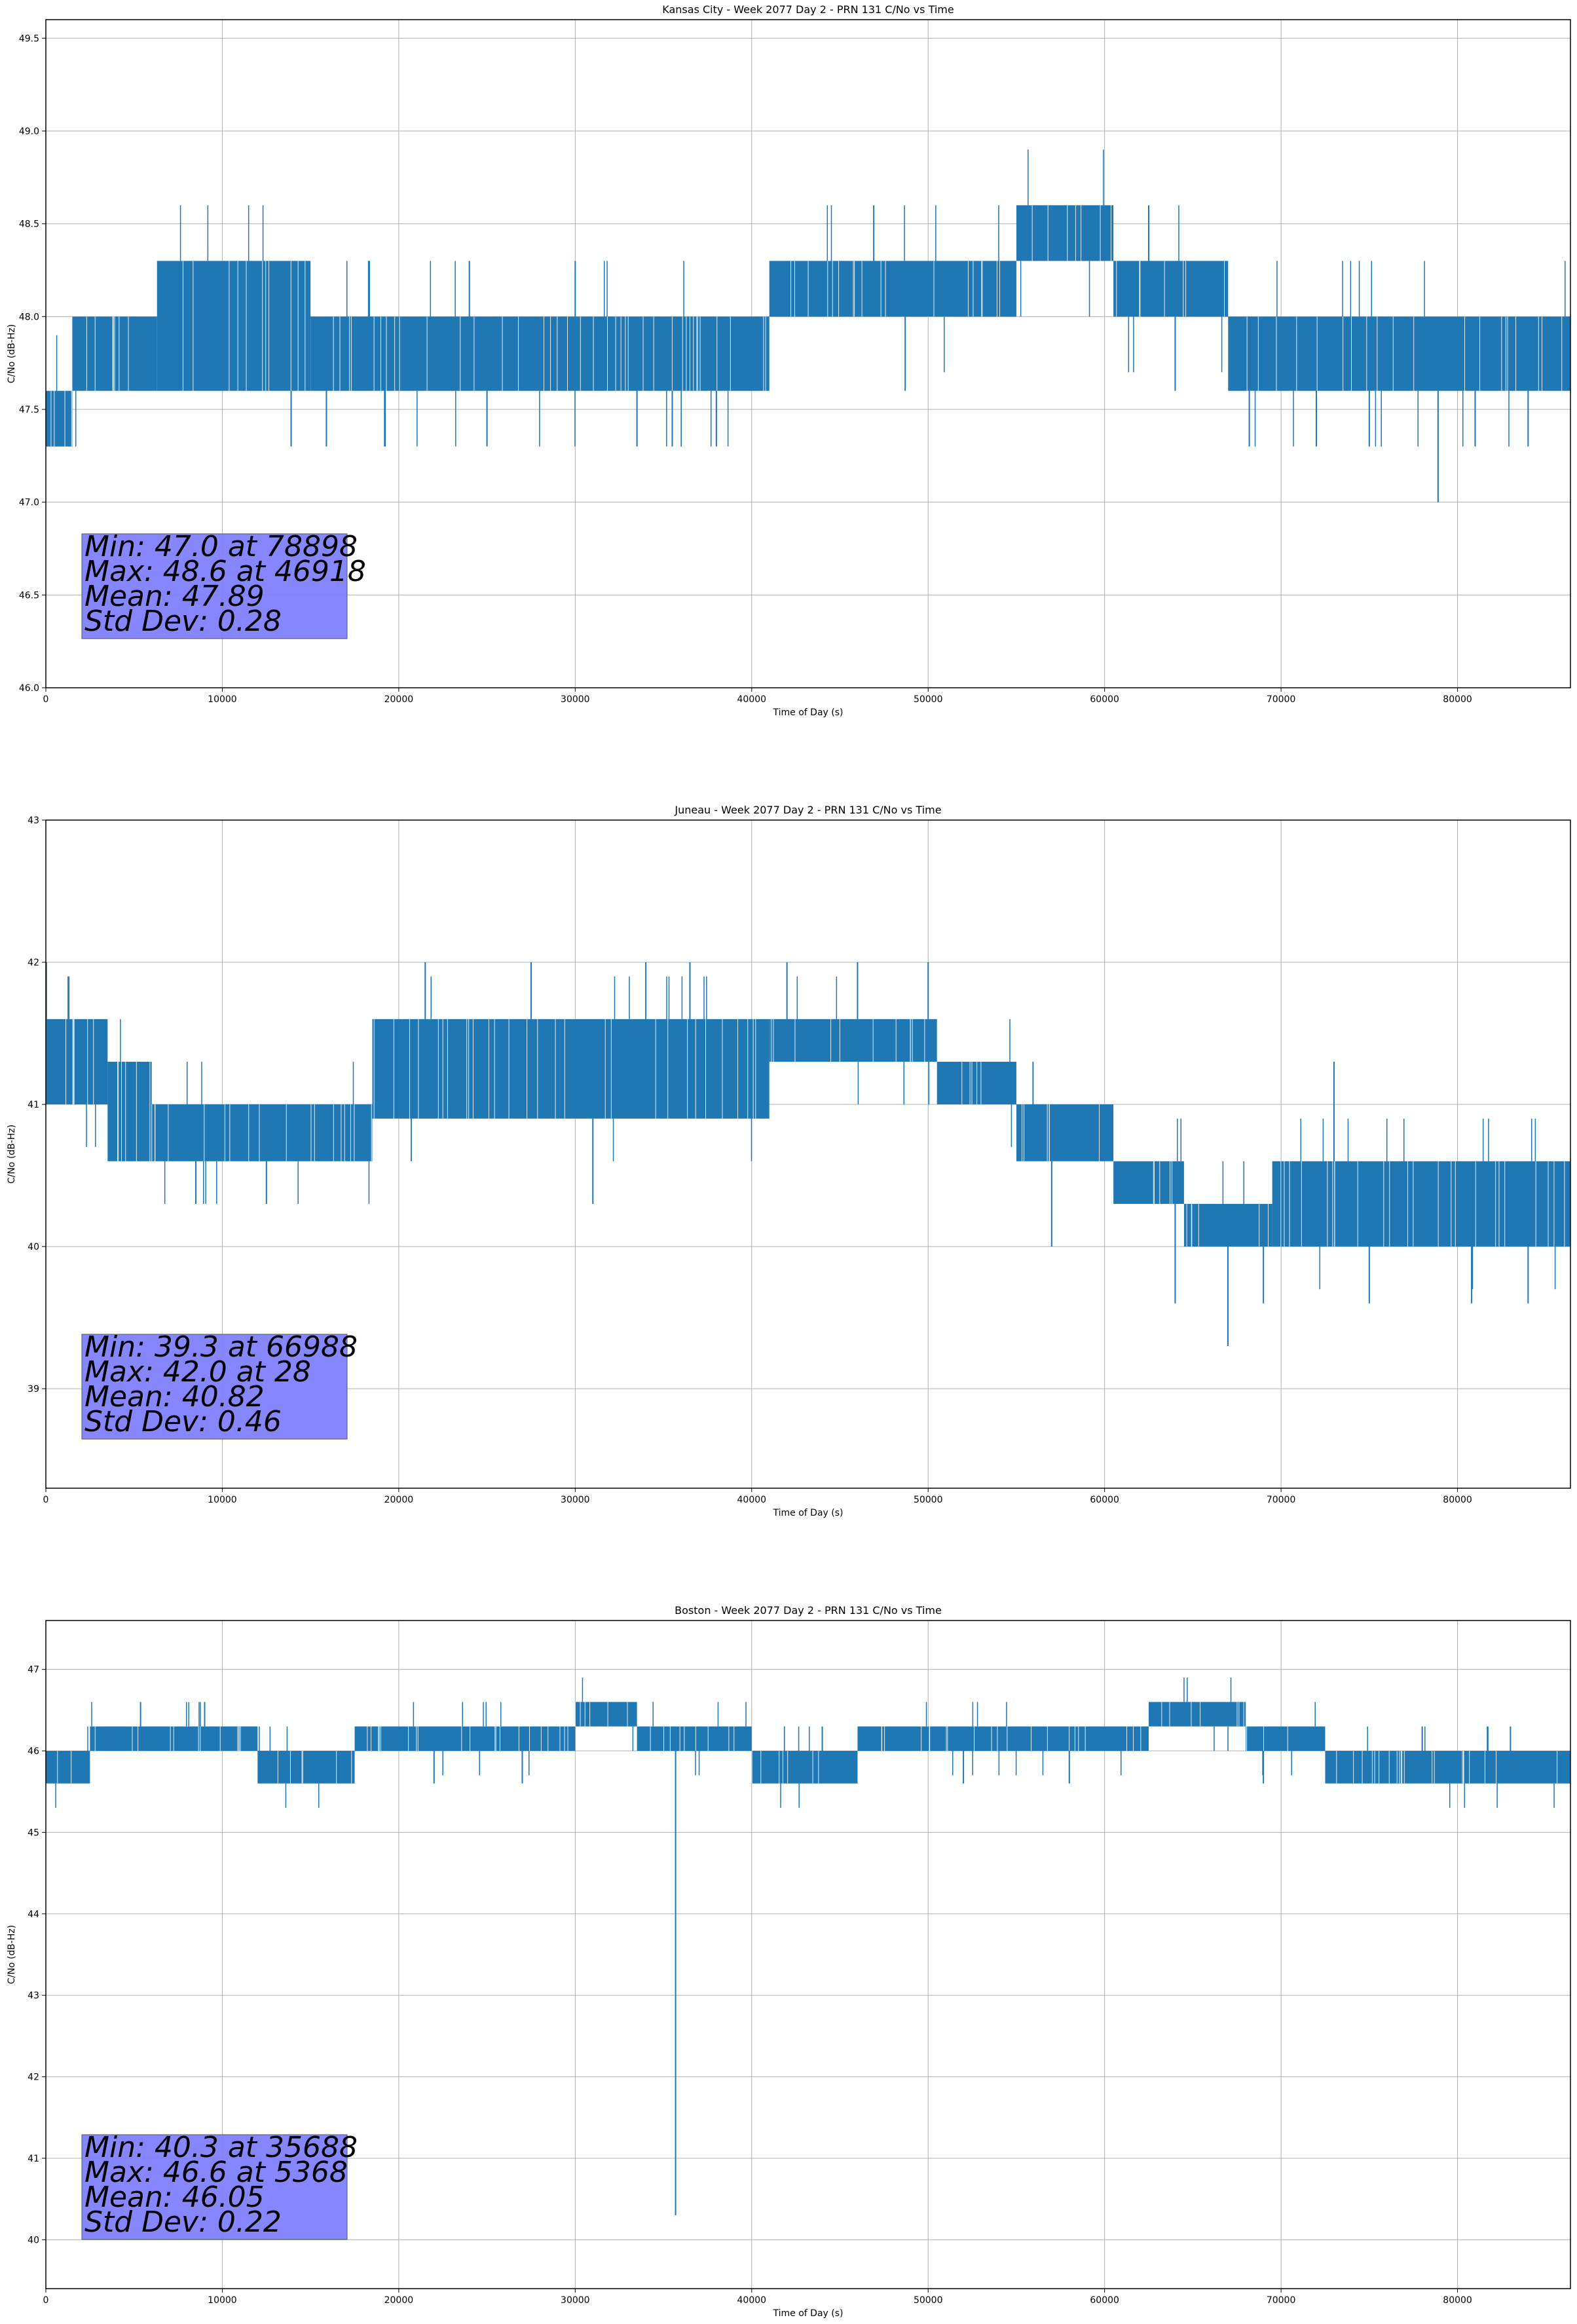 This screenshot has height=2324, width=1577. I want to click on chart-3-stats-line: Max: 46.6 at 5368, so click(216, 2172).